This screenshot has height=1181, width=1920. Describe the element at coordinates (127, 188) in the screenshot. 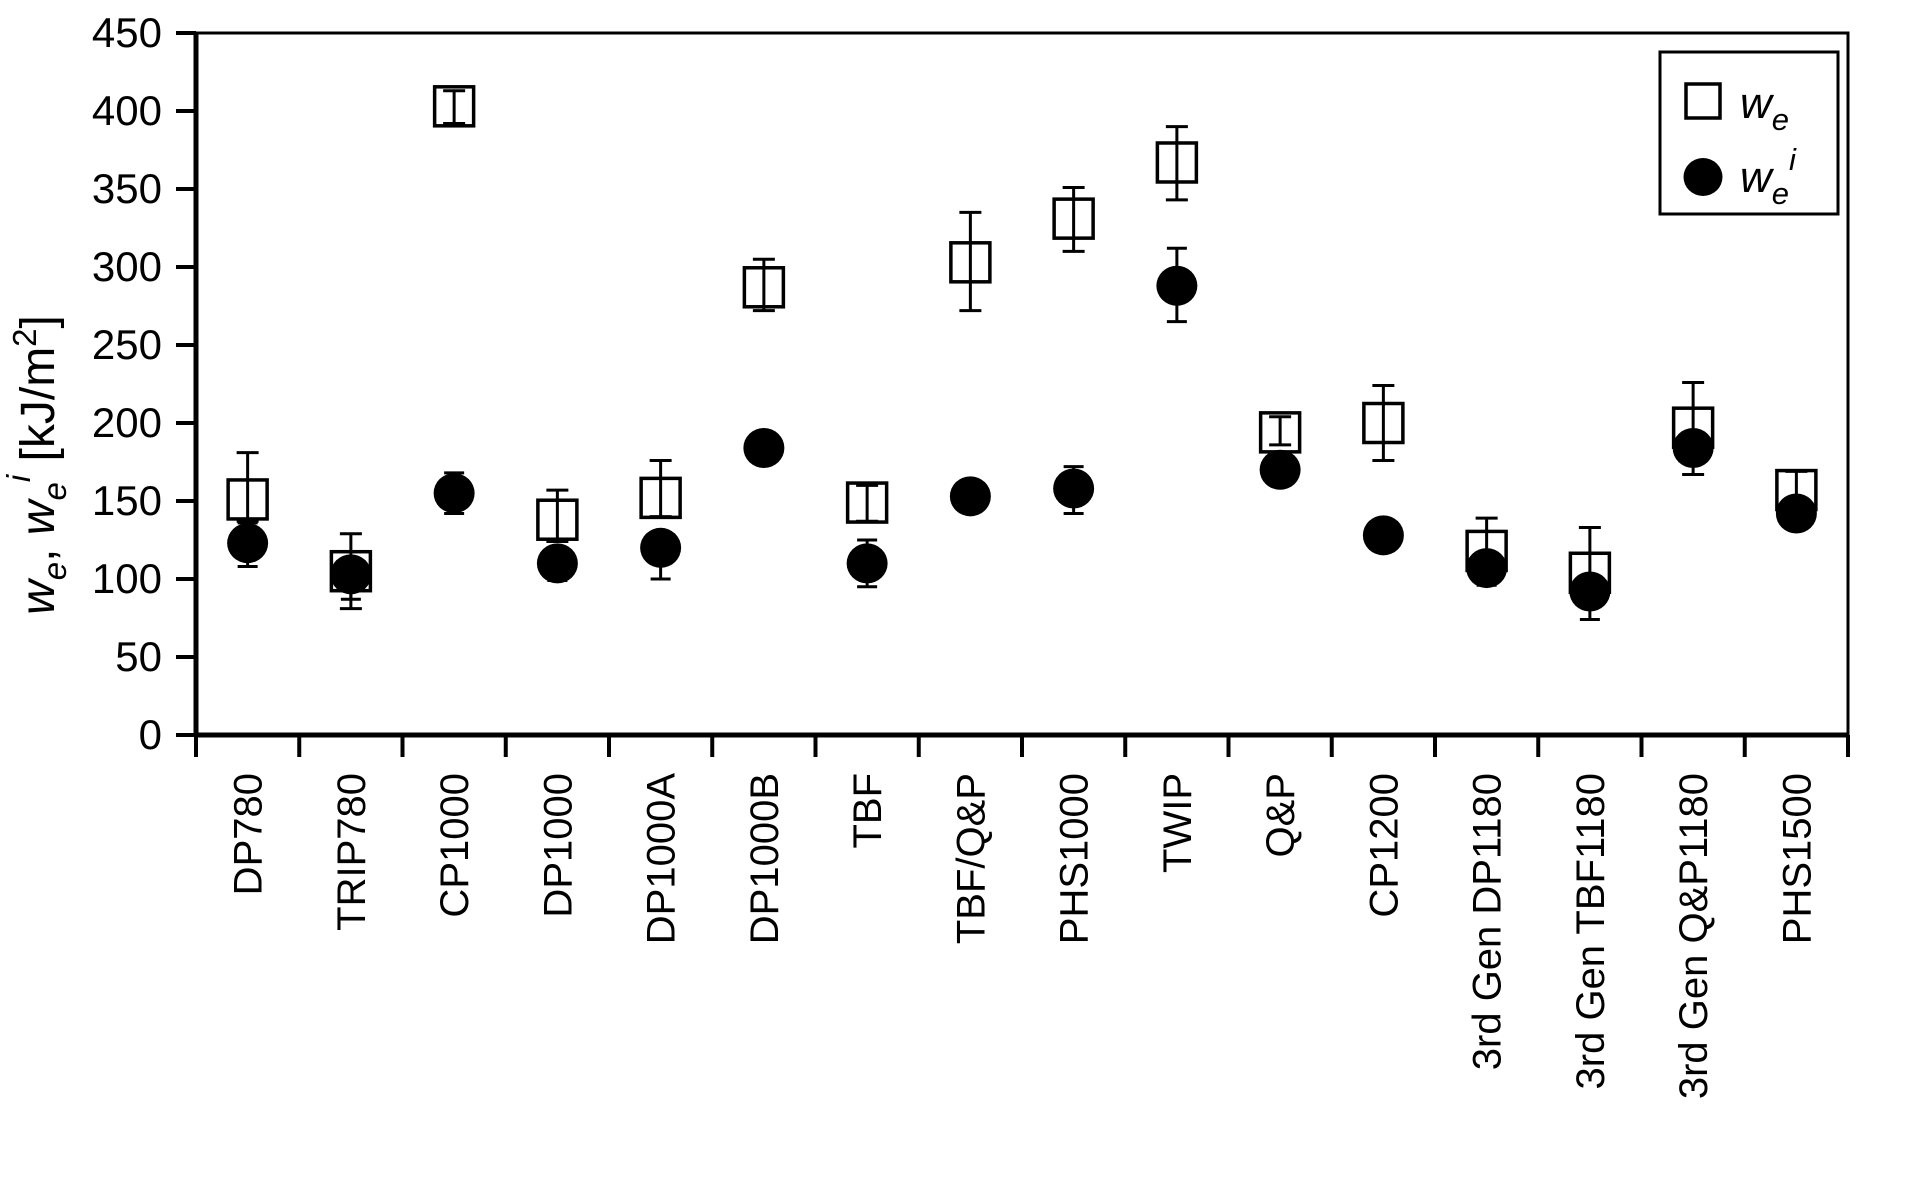

I see `y-tick-label: 350` at that location.